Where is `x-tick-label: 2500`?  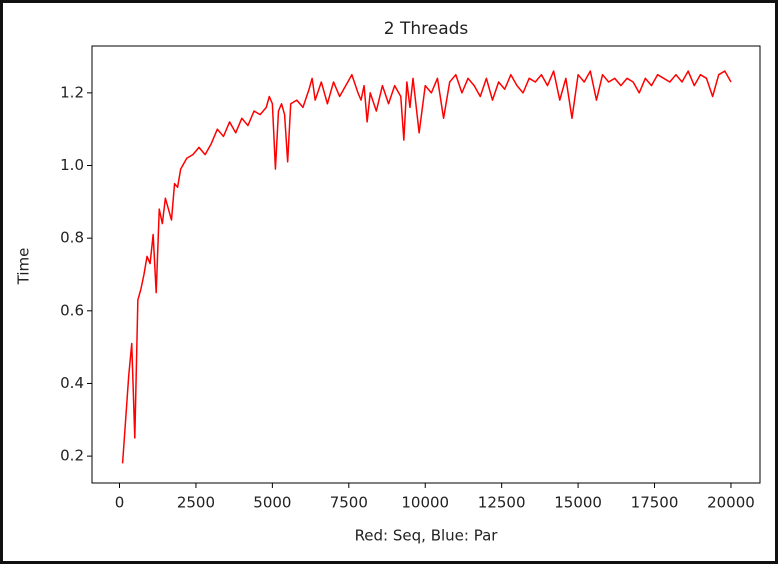
x-tick-label: 2500 is located at coordinates (196, 503).